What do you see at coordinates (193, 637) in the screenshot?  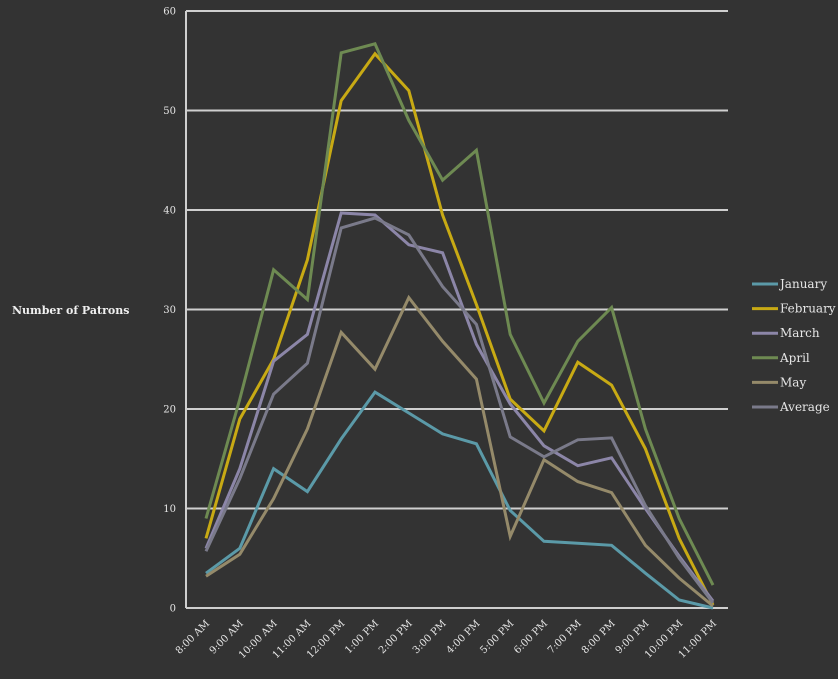 I see `x-tick-label: 8:00 AM` at bounding box center [193, 637].